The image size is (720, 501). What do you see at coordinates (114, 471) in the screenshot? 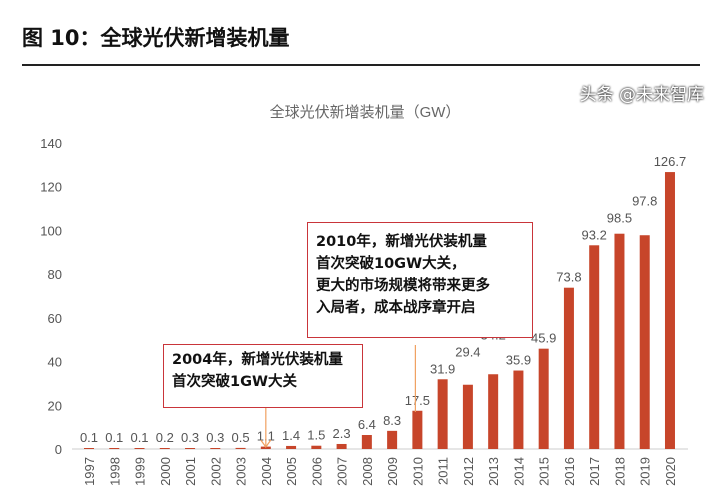
I see `x-tick-label: 1998` at bounding box center [114, 471].